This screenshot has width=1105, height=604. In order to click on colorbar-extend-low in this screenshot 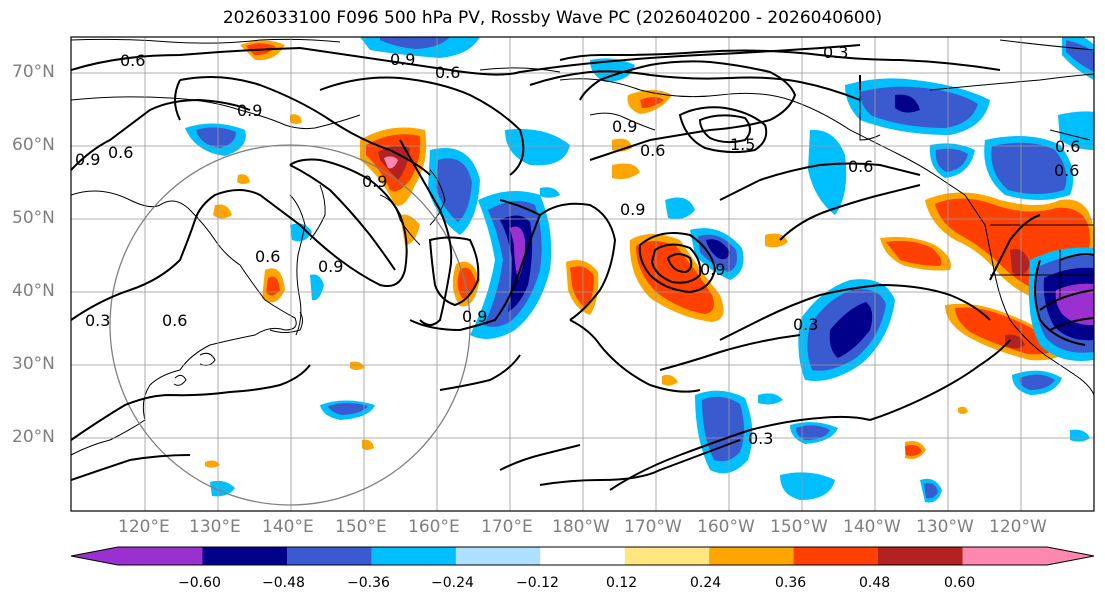, I will do `click(94, 556)`.